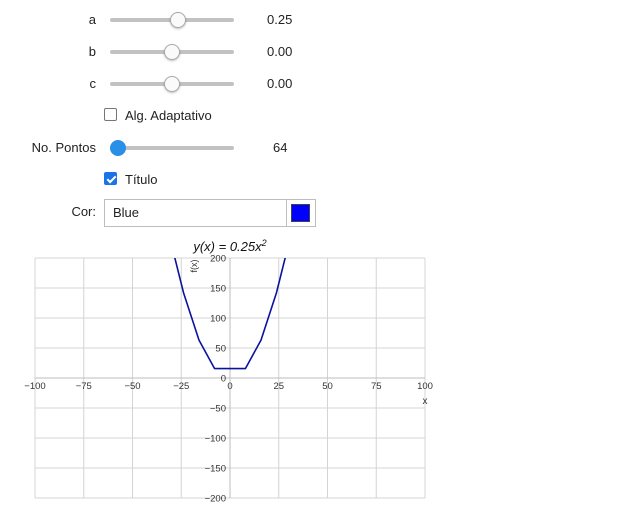 The height and width of the screenshot is (530, 619). What do you see at coordinates (181, 386) in the screenshot?
I see `x-tick-label: −25` at bounding box center [181, 386].